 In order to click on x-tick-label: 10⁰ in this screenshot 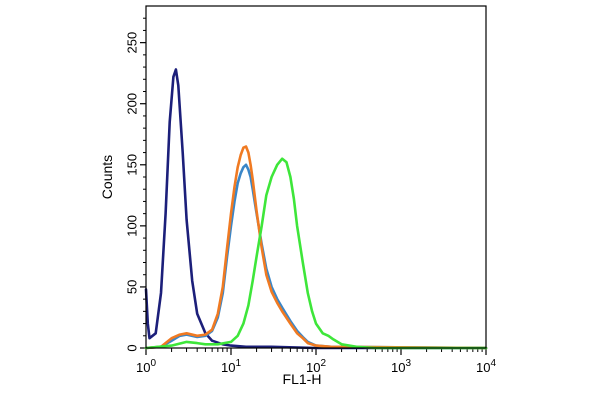, I will do `click(146, 366)`.